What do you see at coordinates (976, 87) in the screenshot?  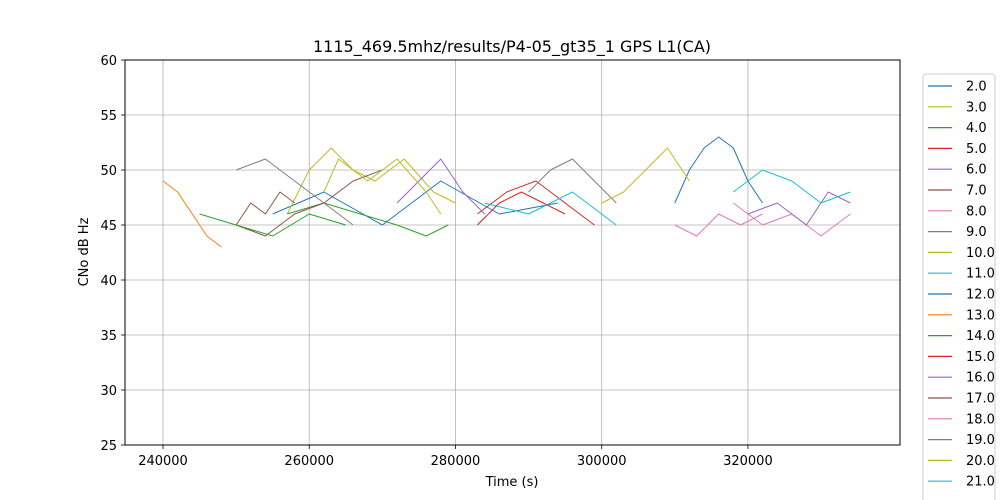 I see `legend-label: 2.0` at bounding box center [976, 87].